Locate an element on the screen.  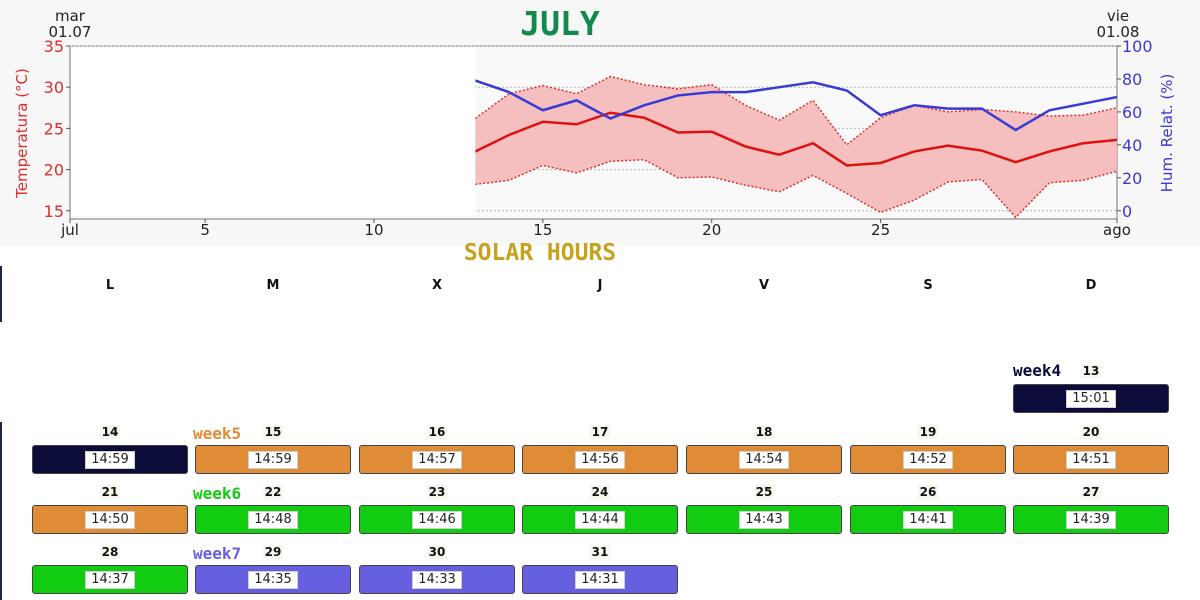
weekday-label: M is located at coordinates (273, 285).